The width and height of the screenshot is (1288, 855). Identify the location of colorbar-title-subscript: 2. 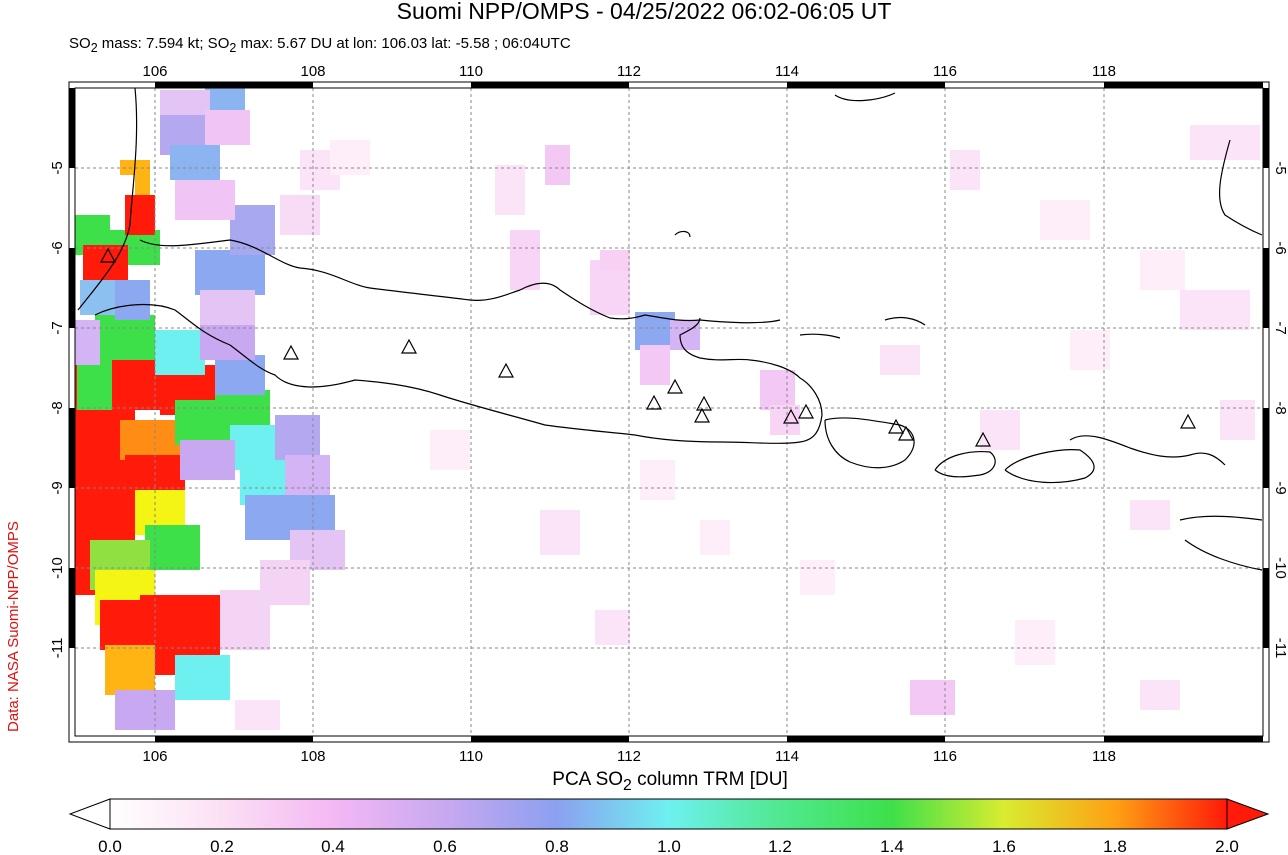
(627, 785).